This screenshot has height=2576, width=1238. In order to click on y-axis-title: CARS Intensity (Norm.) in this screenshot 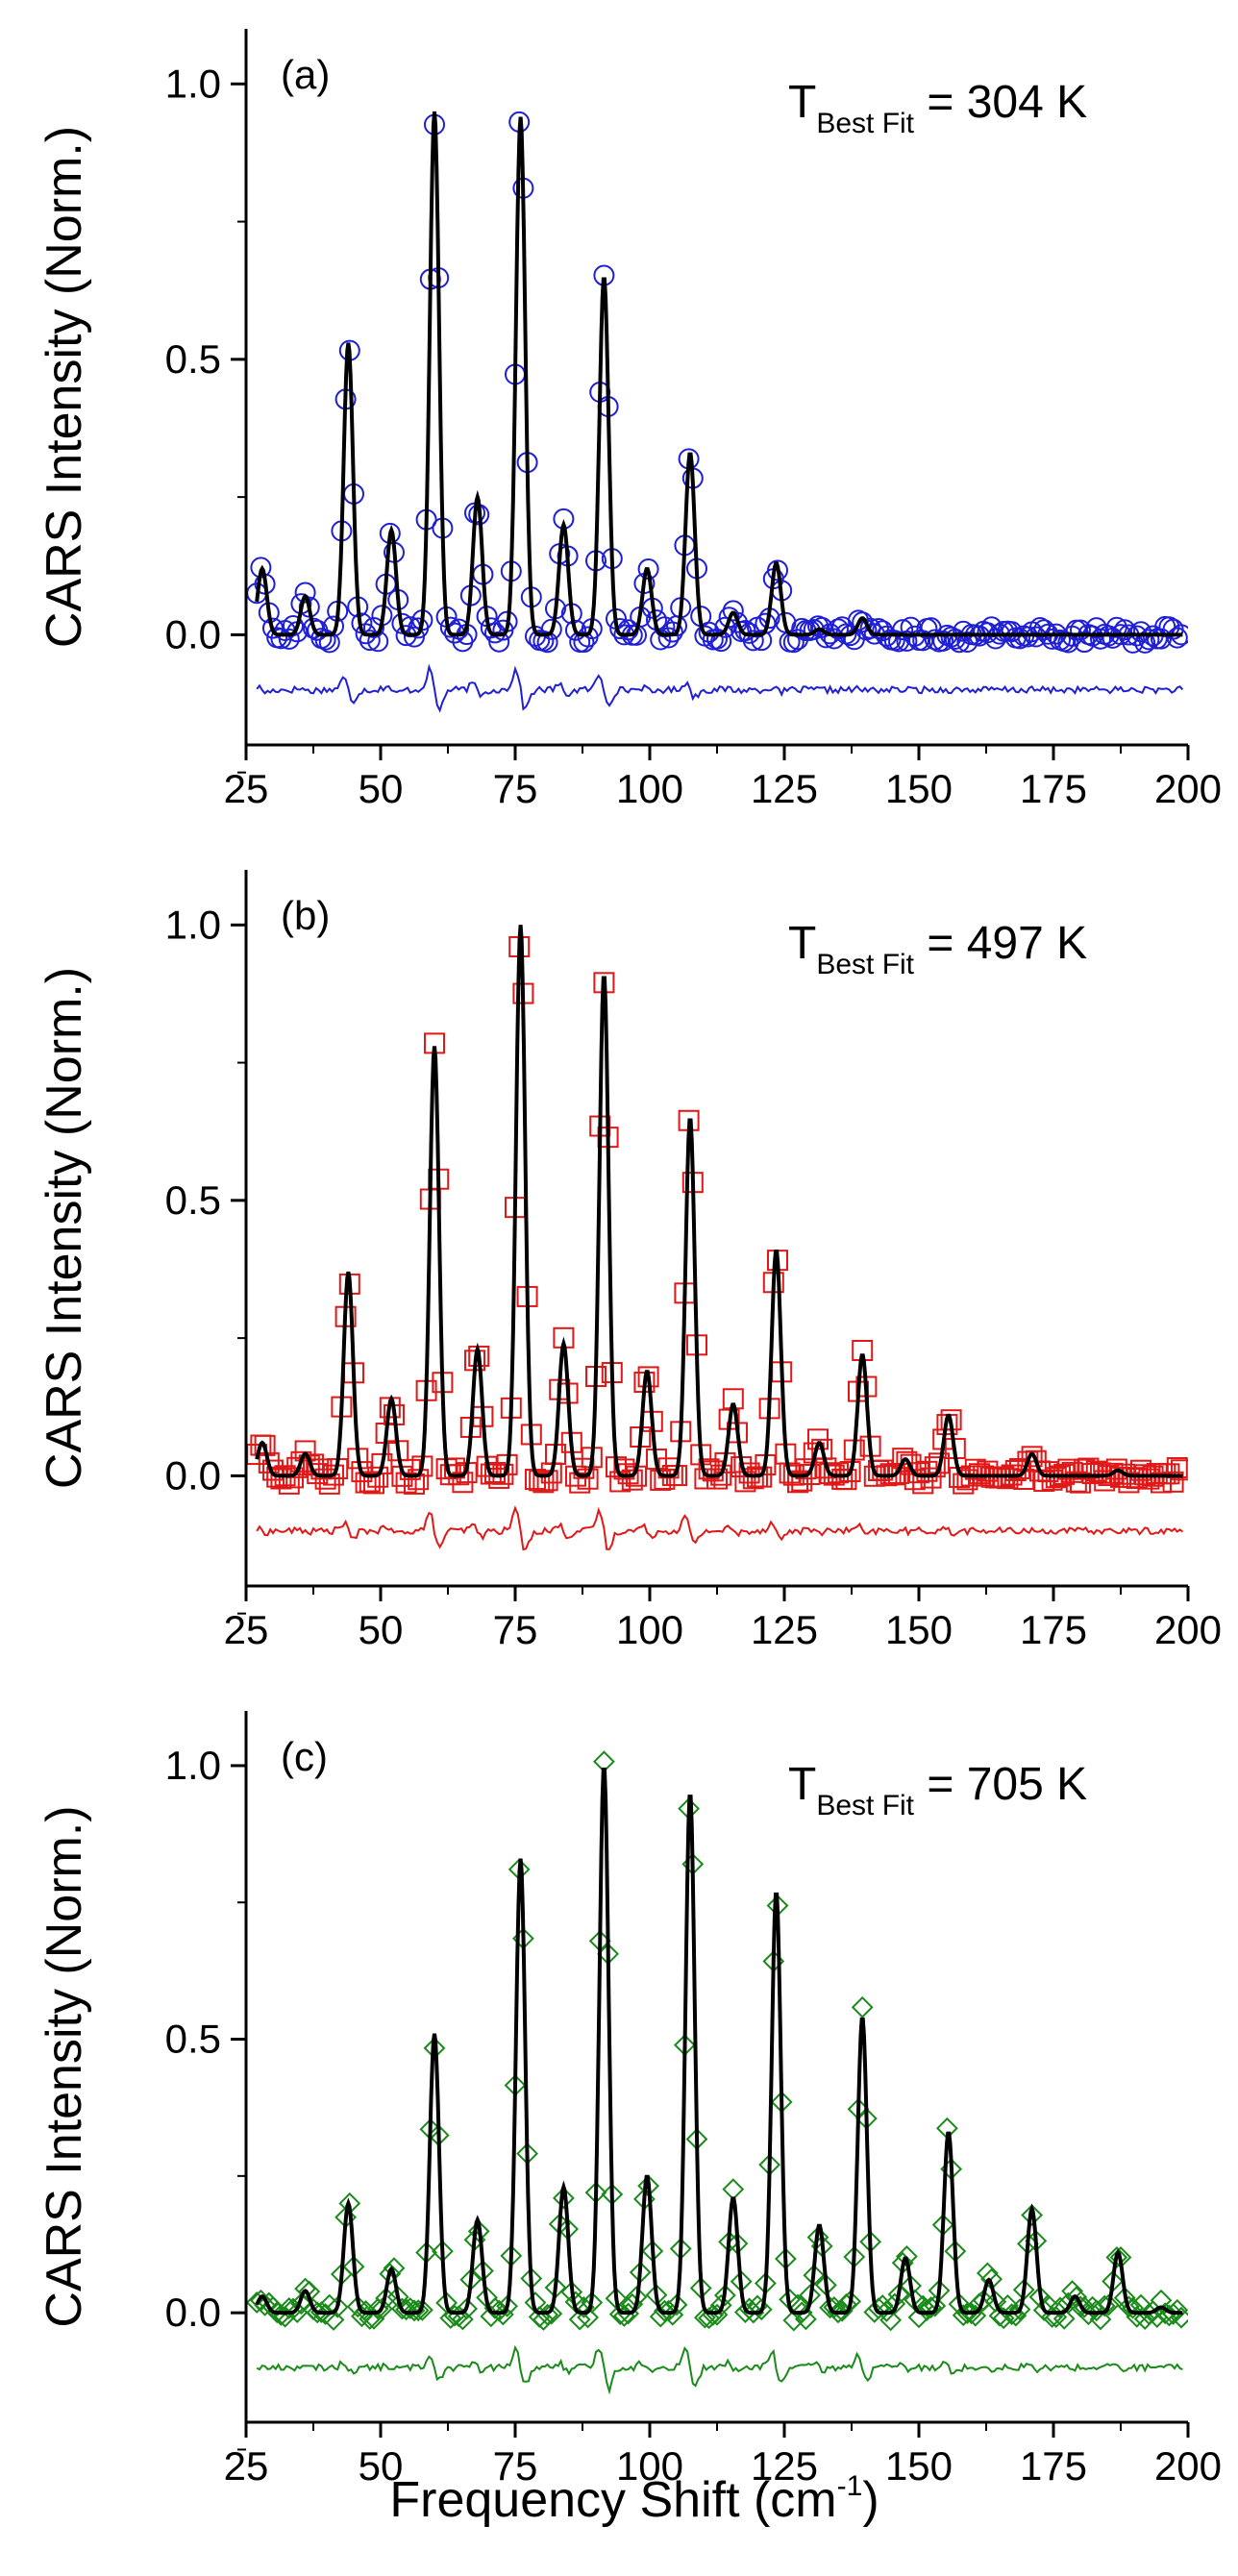, I will do `click(64, 1228)`.